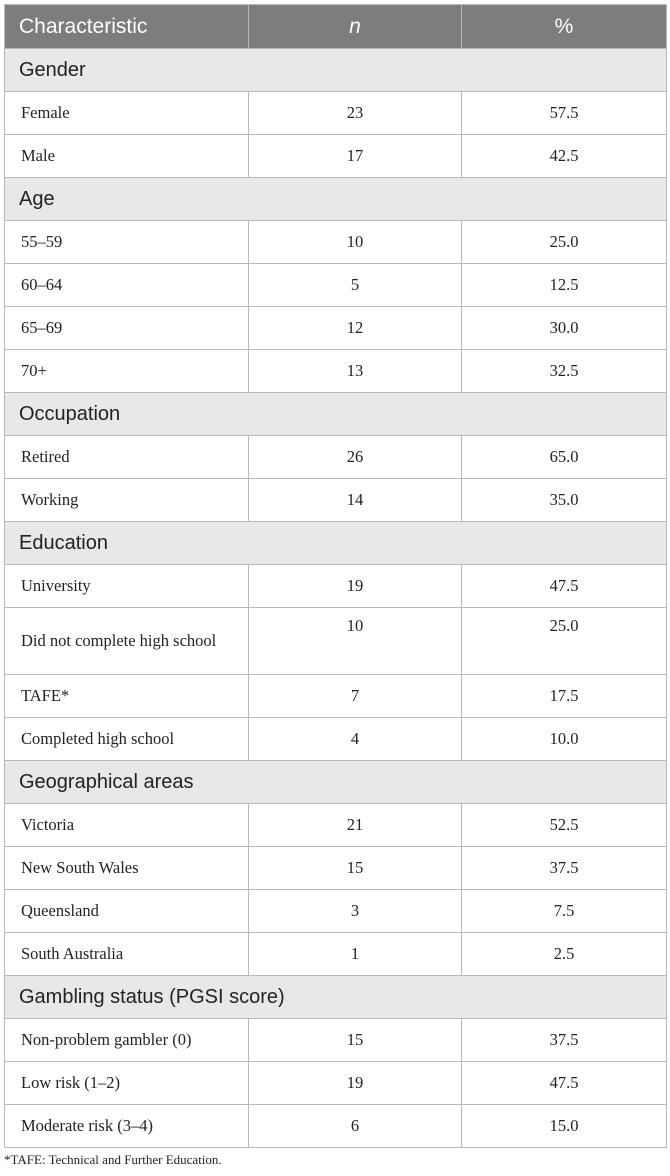 The height and width of the screenshot is (1176, 670). I want to click on section-row: Gender, so click(335, 70).